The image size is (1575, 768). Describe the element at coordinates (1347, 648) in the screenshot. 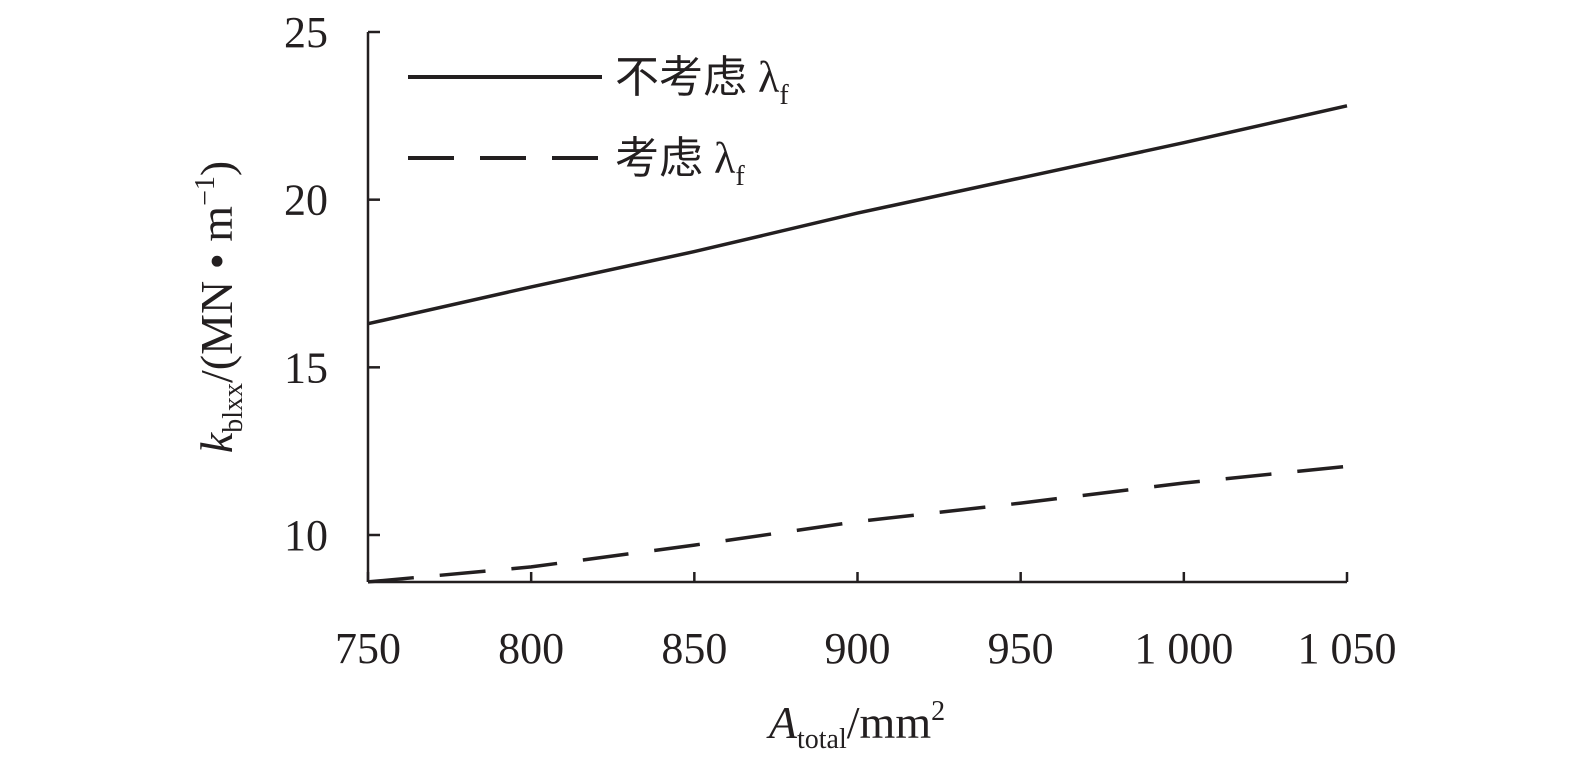

I see `x-tick-label: 1 050` at that location.